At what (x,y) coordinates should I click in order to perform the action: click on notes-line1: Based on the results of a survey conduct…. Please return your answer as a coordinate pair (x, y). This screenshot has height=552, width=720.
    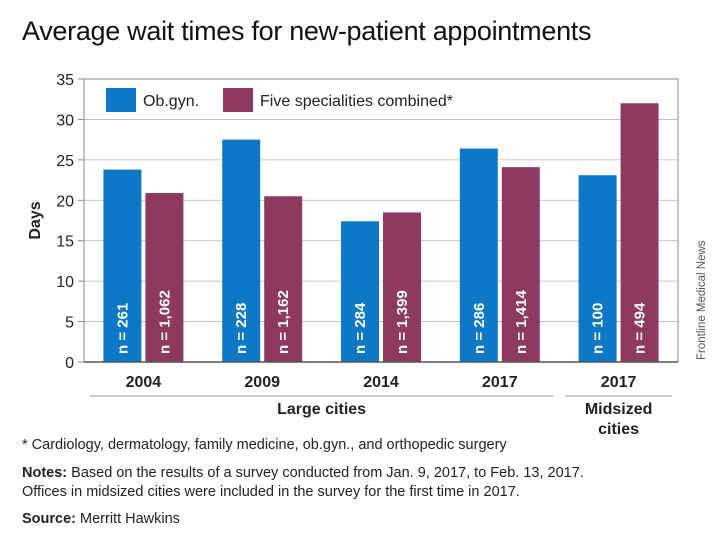
    Looking at the image, I should click on (325, 473).